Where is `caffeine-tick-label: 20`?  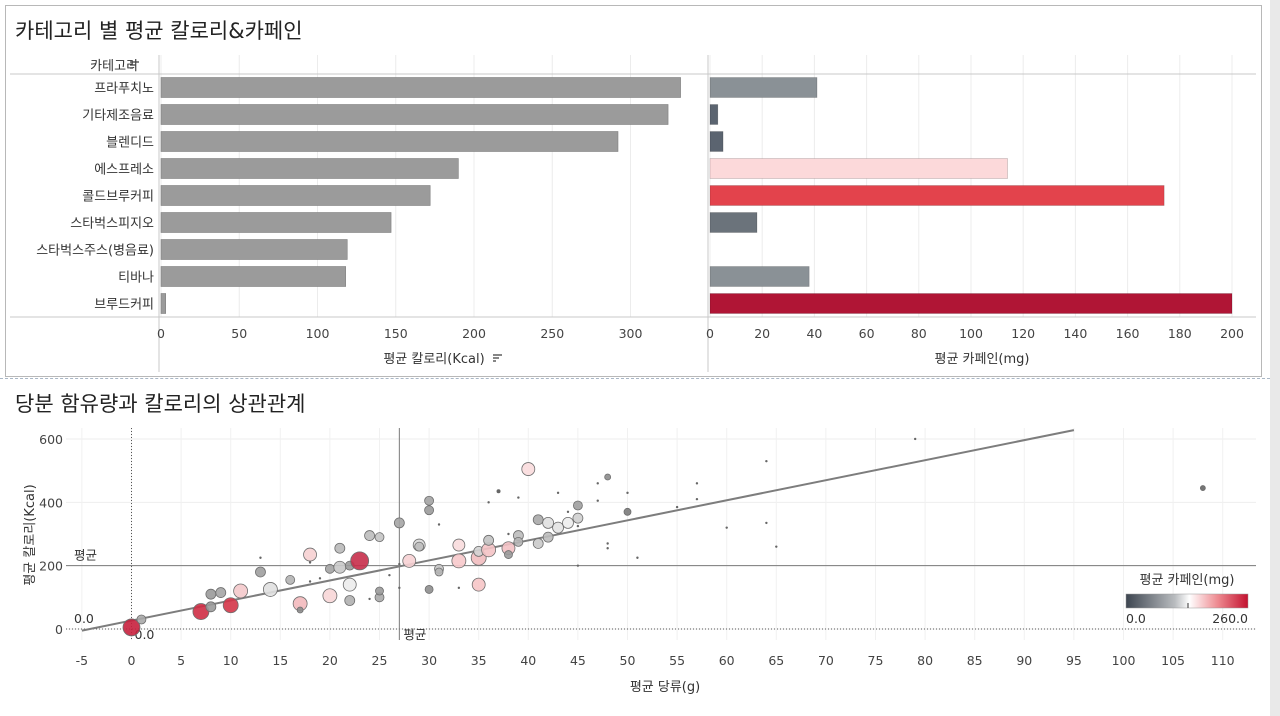 caffeine-tick-label: 20 is located at coordinates (762, 333).